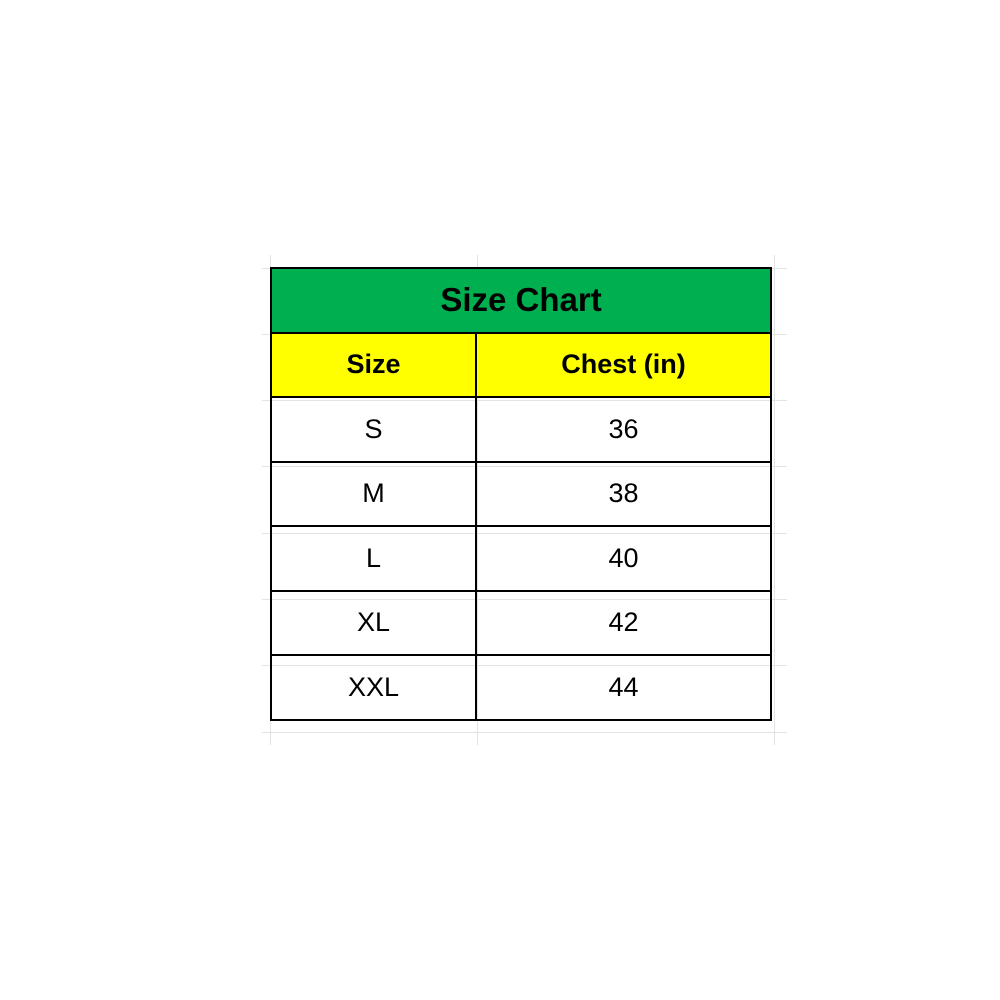 The image size is (1000, 1000). I want to click on size-cell: S, so click(373, 429).